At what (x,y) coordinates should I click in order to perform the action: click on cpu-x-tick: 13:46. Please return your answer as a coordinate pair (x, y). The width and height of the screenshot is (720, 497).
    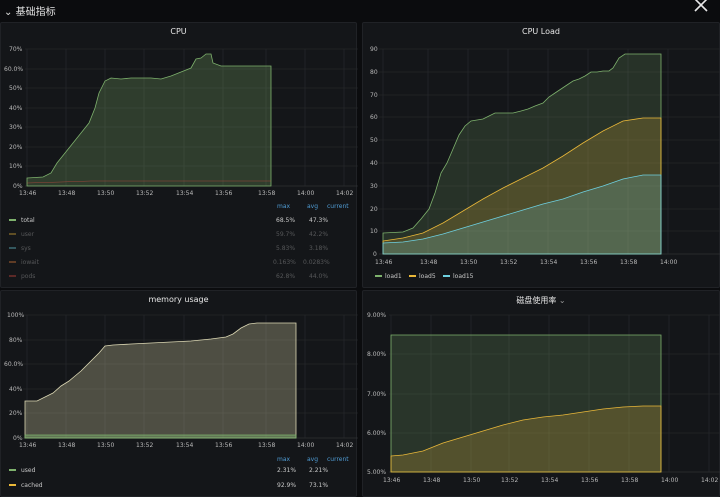
    Looking at the image, I should click on (27, 193).